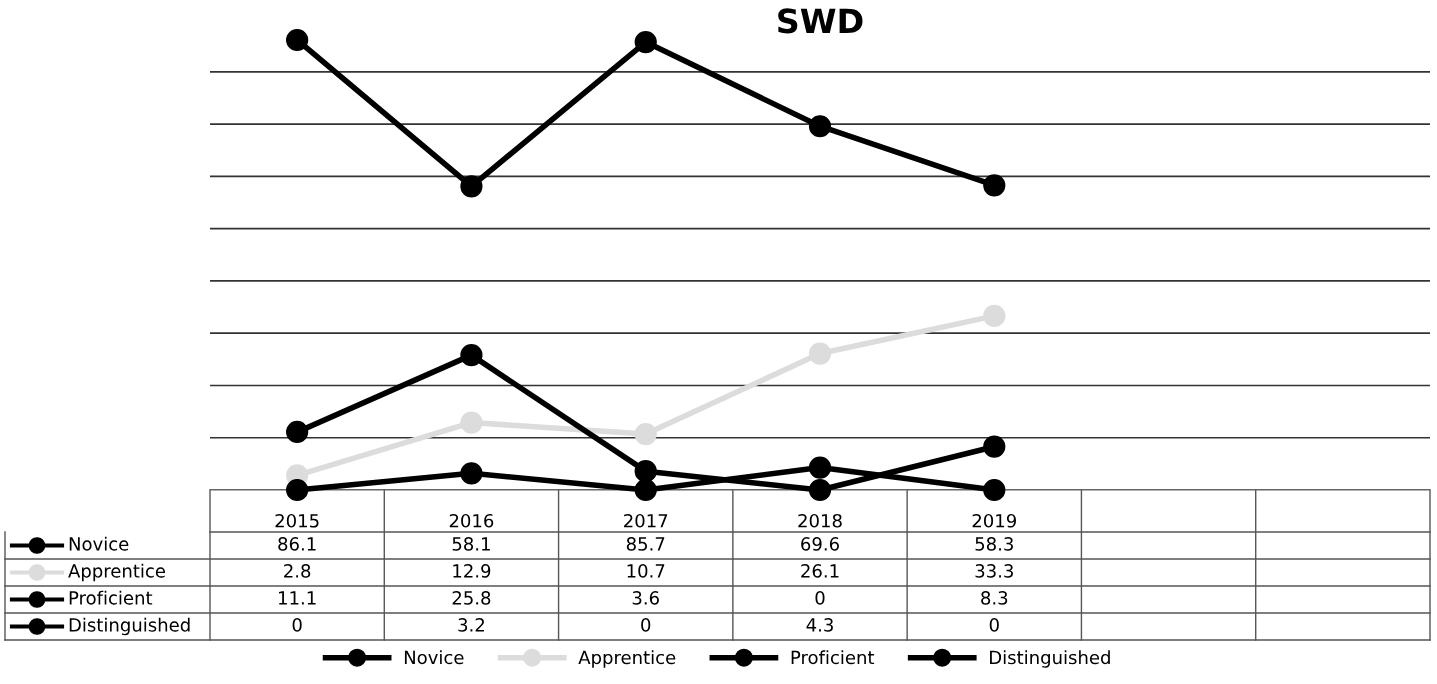  I want to click on data-label: 10.7, so click(646, 571).